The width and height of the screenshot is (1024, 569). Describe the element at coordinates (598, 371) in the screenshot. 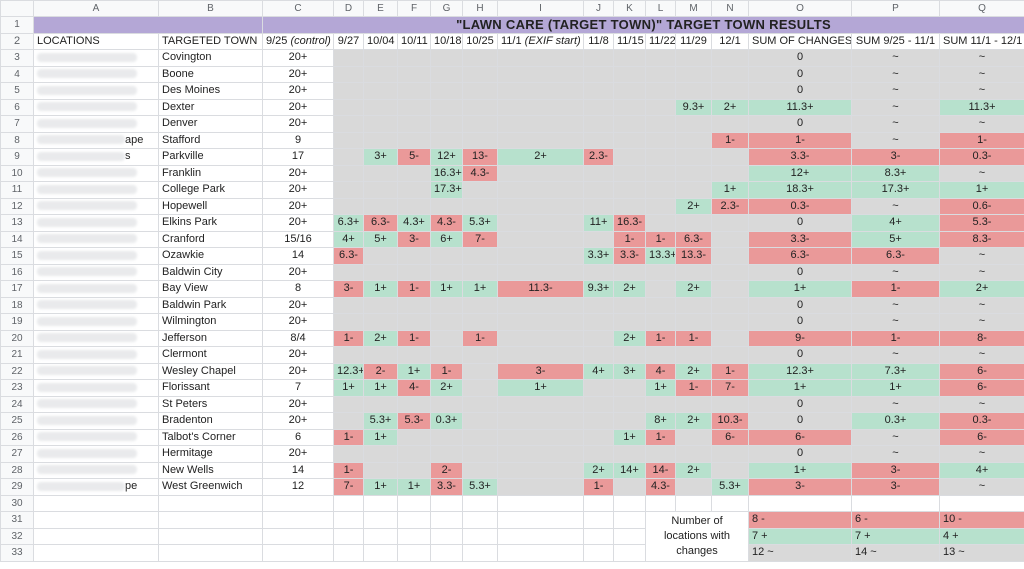

I see `change-cell: 4+` at that location.